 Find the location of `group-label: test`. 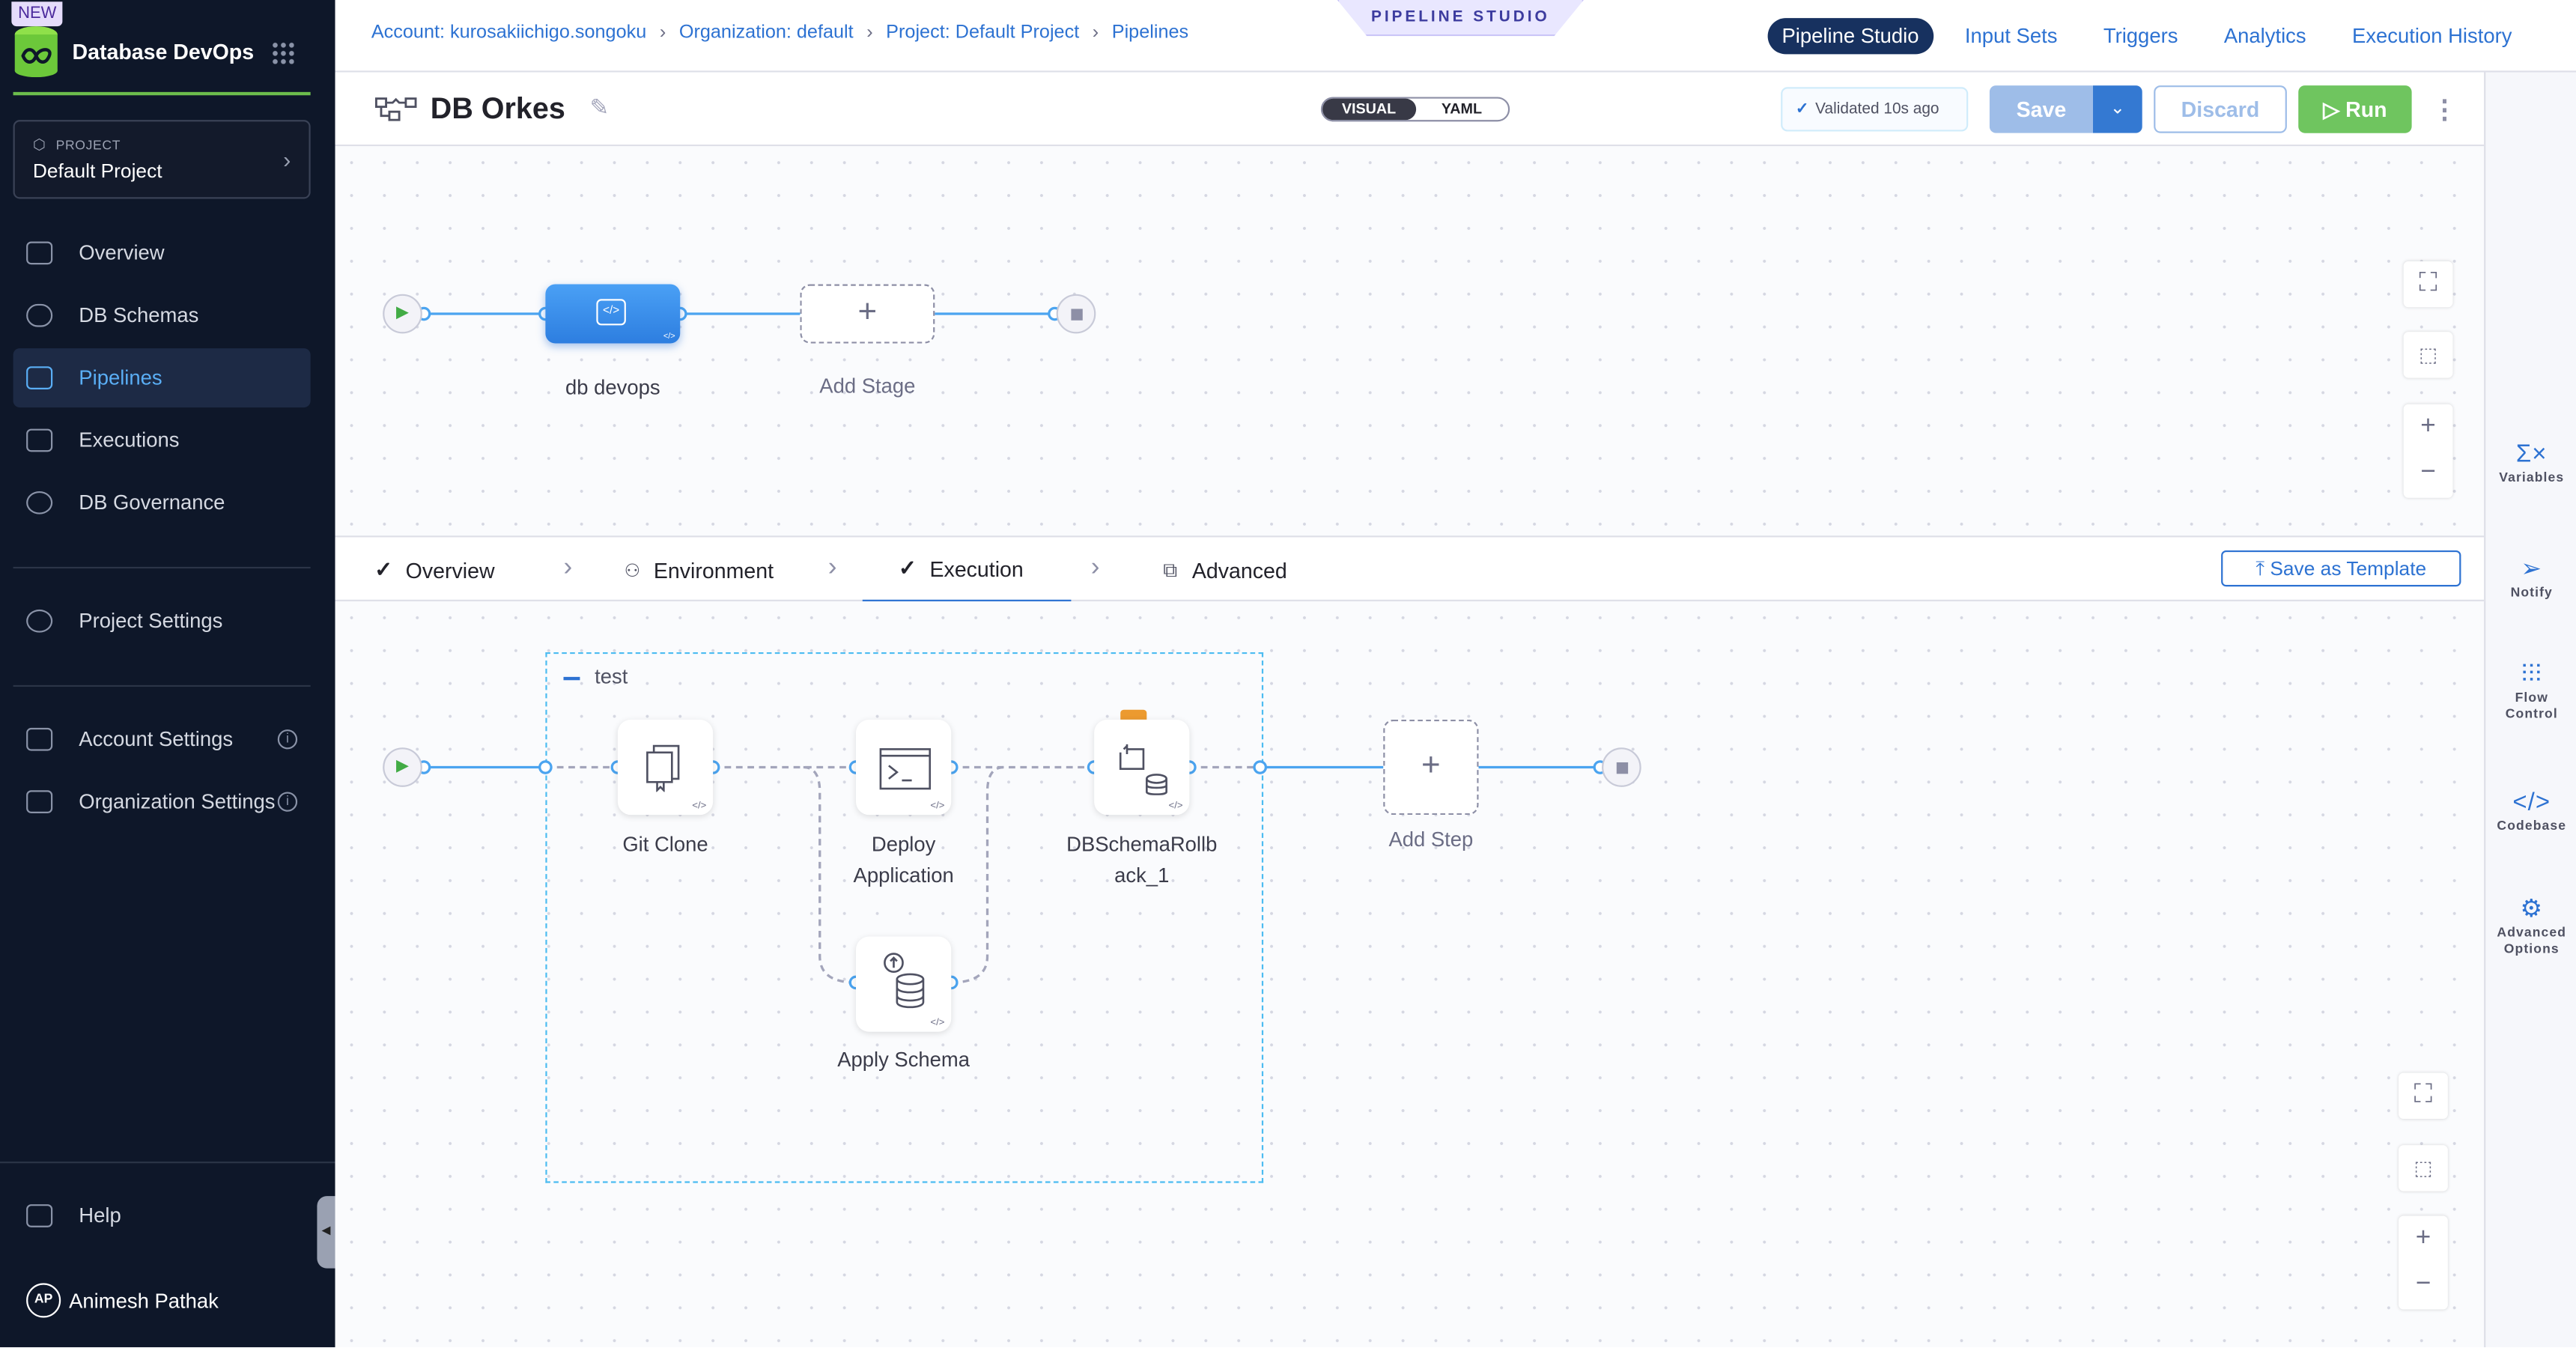

group-label: test is located at coordinates (611, 677).